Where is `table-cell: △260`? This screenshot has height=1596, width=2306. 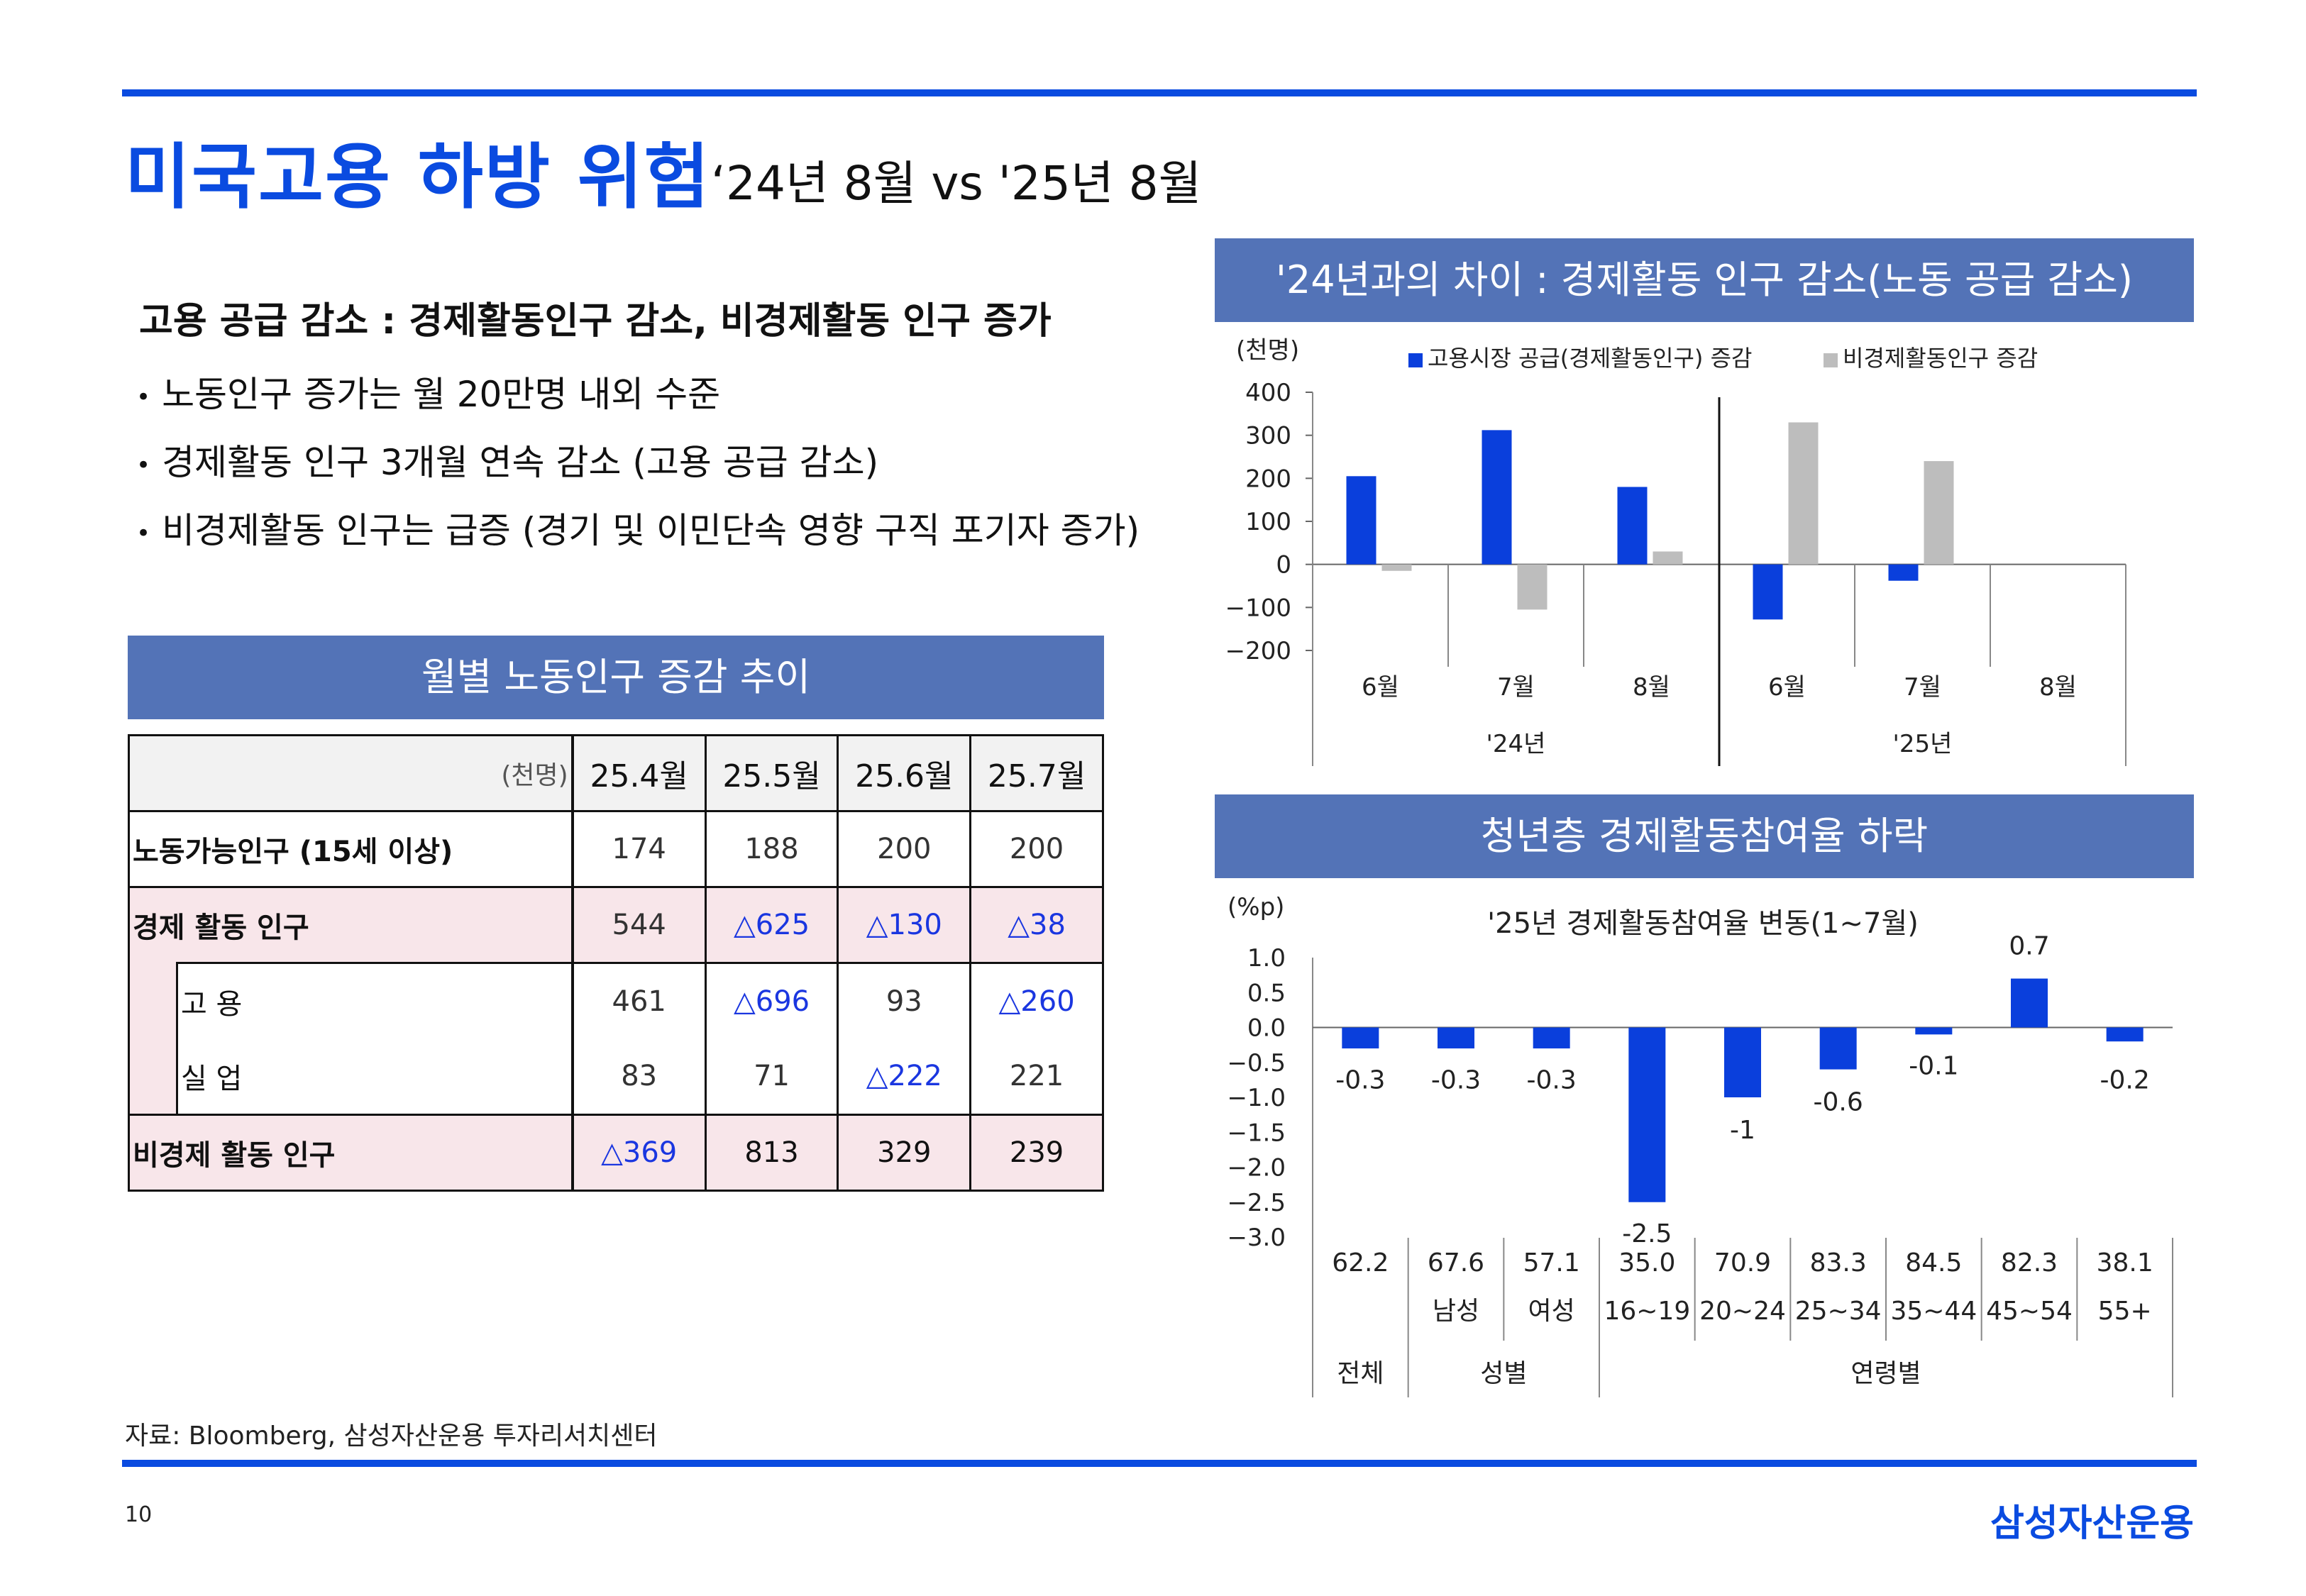 table-cell: △260 is located at coordinates (1036, 1001).